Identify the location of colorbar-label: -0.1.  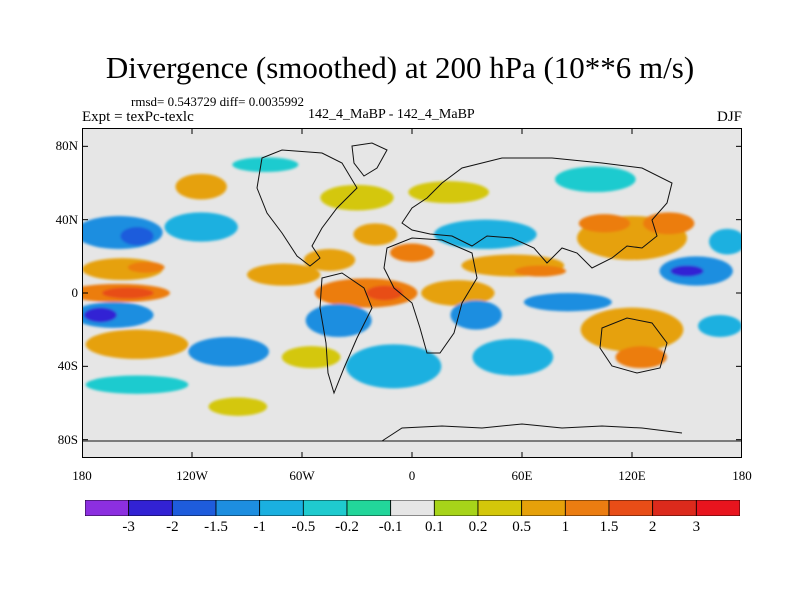
(390, 527).